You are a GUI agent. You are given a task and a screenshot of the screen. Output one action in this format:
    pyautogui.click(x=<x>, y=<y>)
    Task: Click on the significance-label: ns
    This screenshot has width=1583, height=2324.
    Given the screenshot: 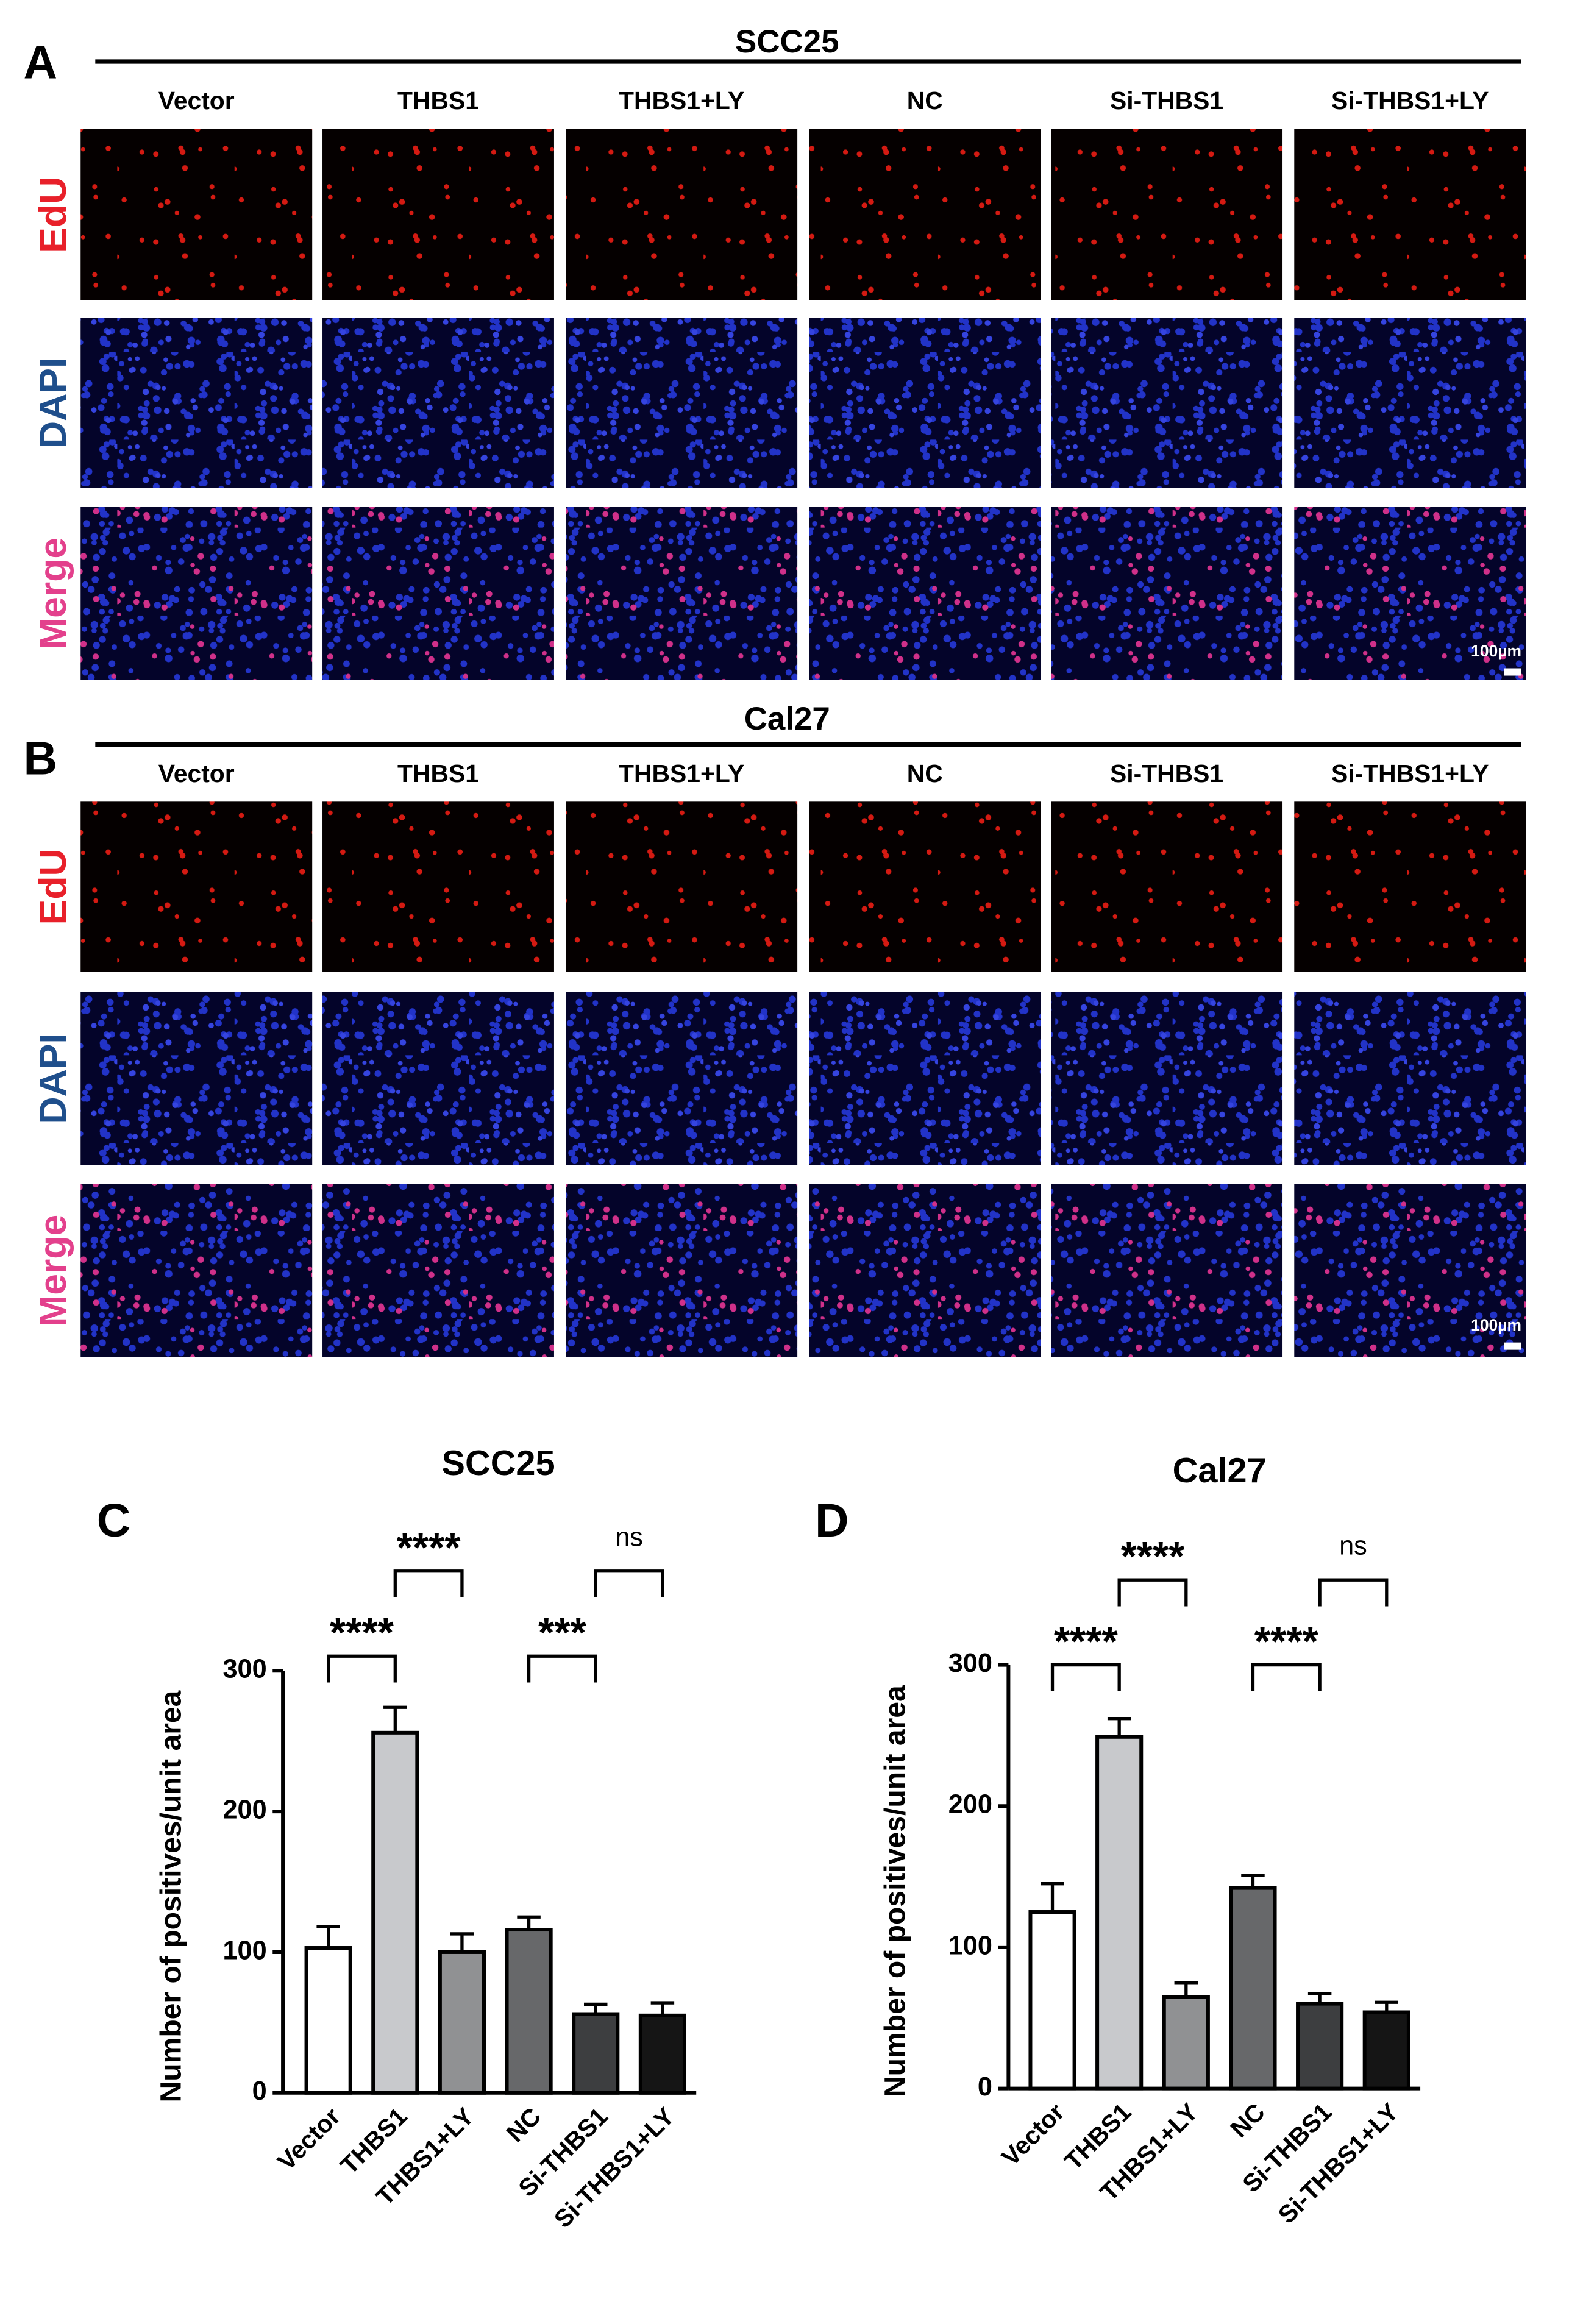 What is the action you would take?
    pyautogui.click(x=629, y=1537)
    